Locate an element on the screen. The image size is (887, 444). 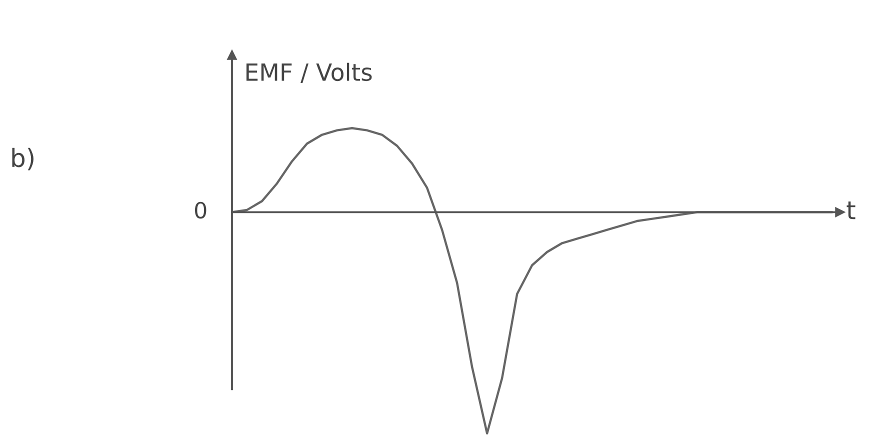
x-axis-title: t is located at coordinates (851, 211).